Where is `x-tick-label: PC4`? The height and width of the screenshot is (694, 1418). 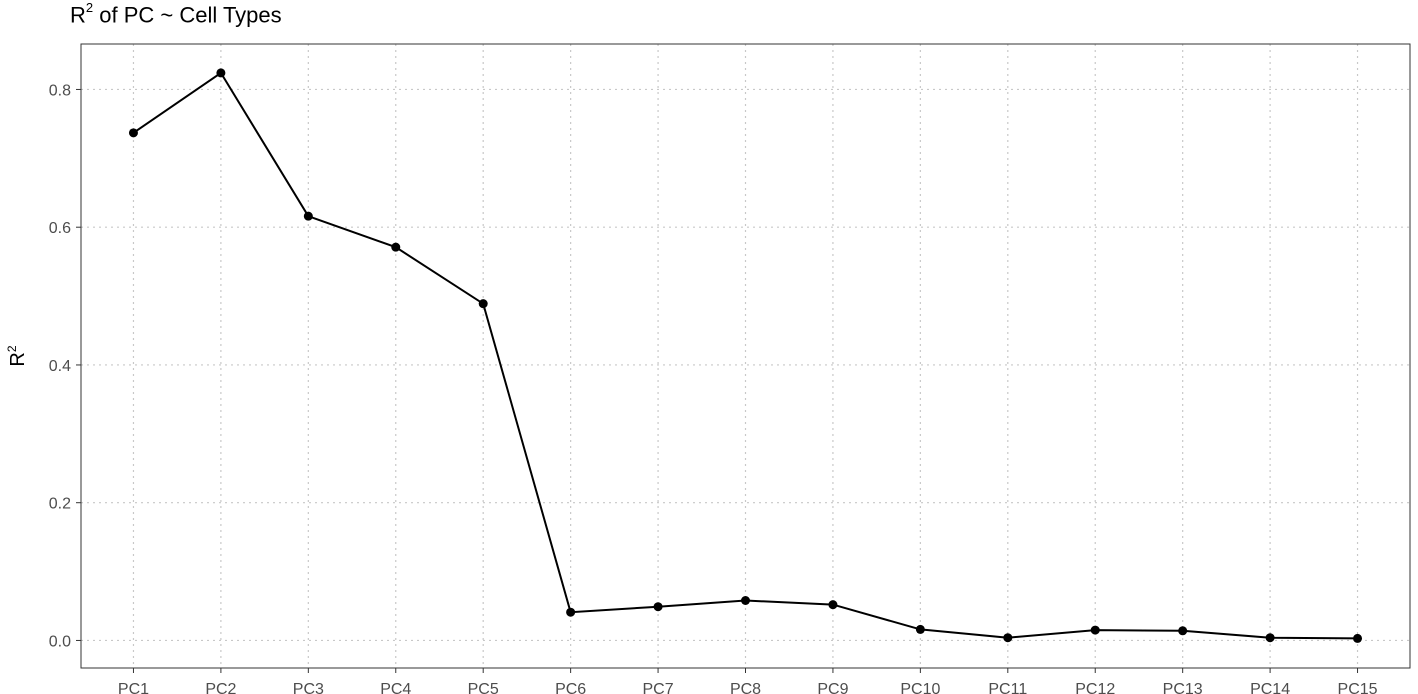 x-tick-label: PC4 is located at coordinates (395, 687).